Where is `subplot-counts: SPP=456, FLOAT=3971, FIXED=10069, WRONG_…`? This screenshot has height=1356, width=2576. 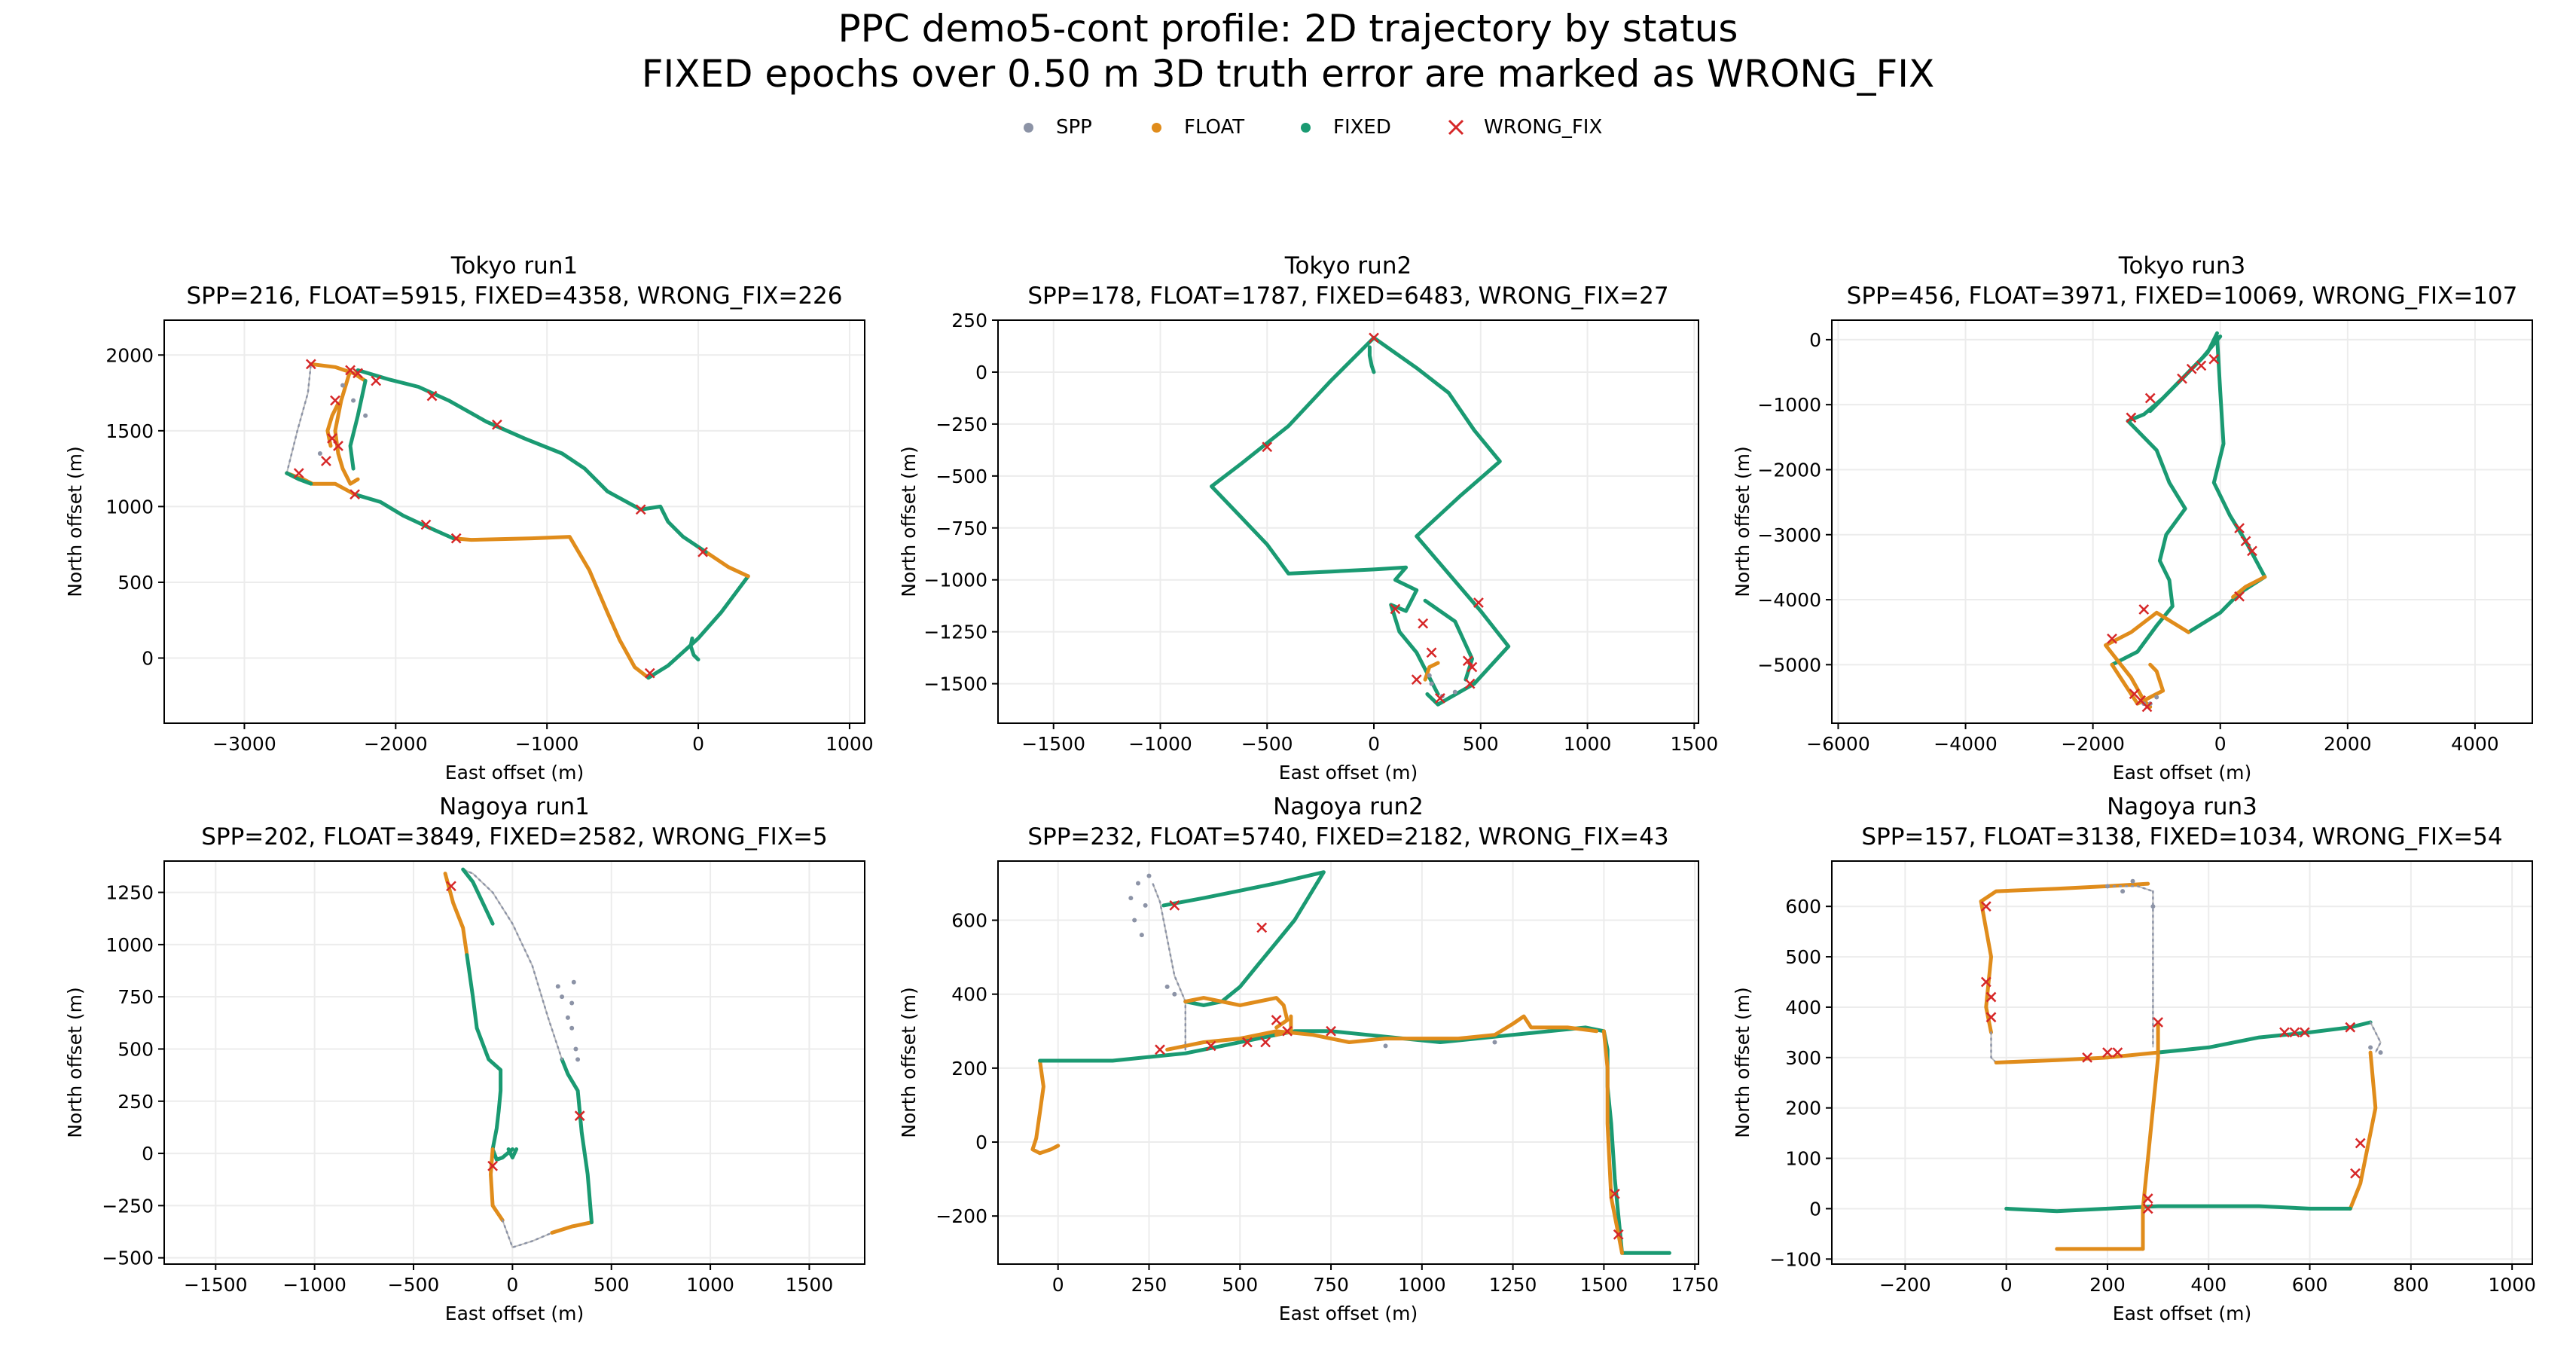 subplot-counts: SPP=456, FLOAT=3971, FIXED=10069, WRONG_… is located at coordinates (2182, 296).